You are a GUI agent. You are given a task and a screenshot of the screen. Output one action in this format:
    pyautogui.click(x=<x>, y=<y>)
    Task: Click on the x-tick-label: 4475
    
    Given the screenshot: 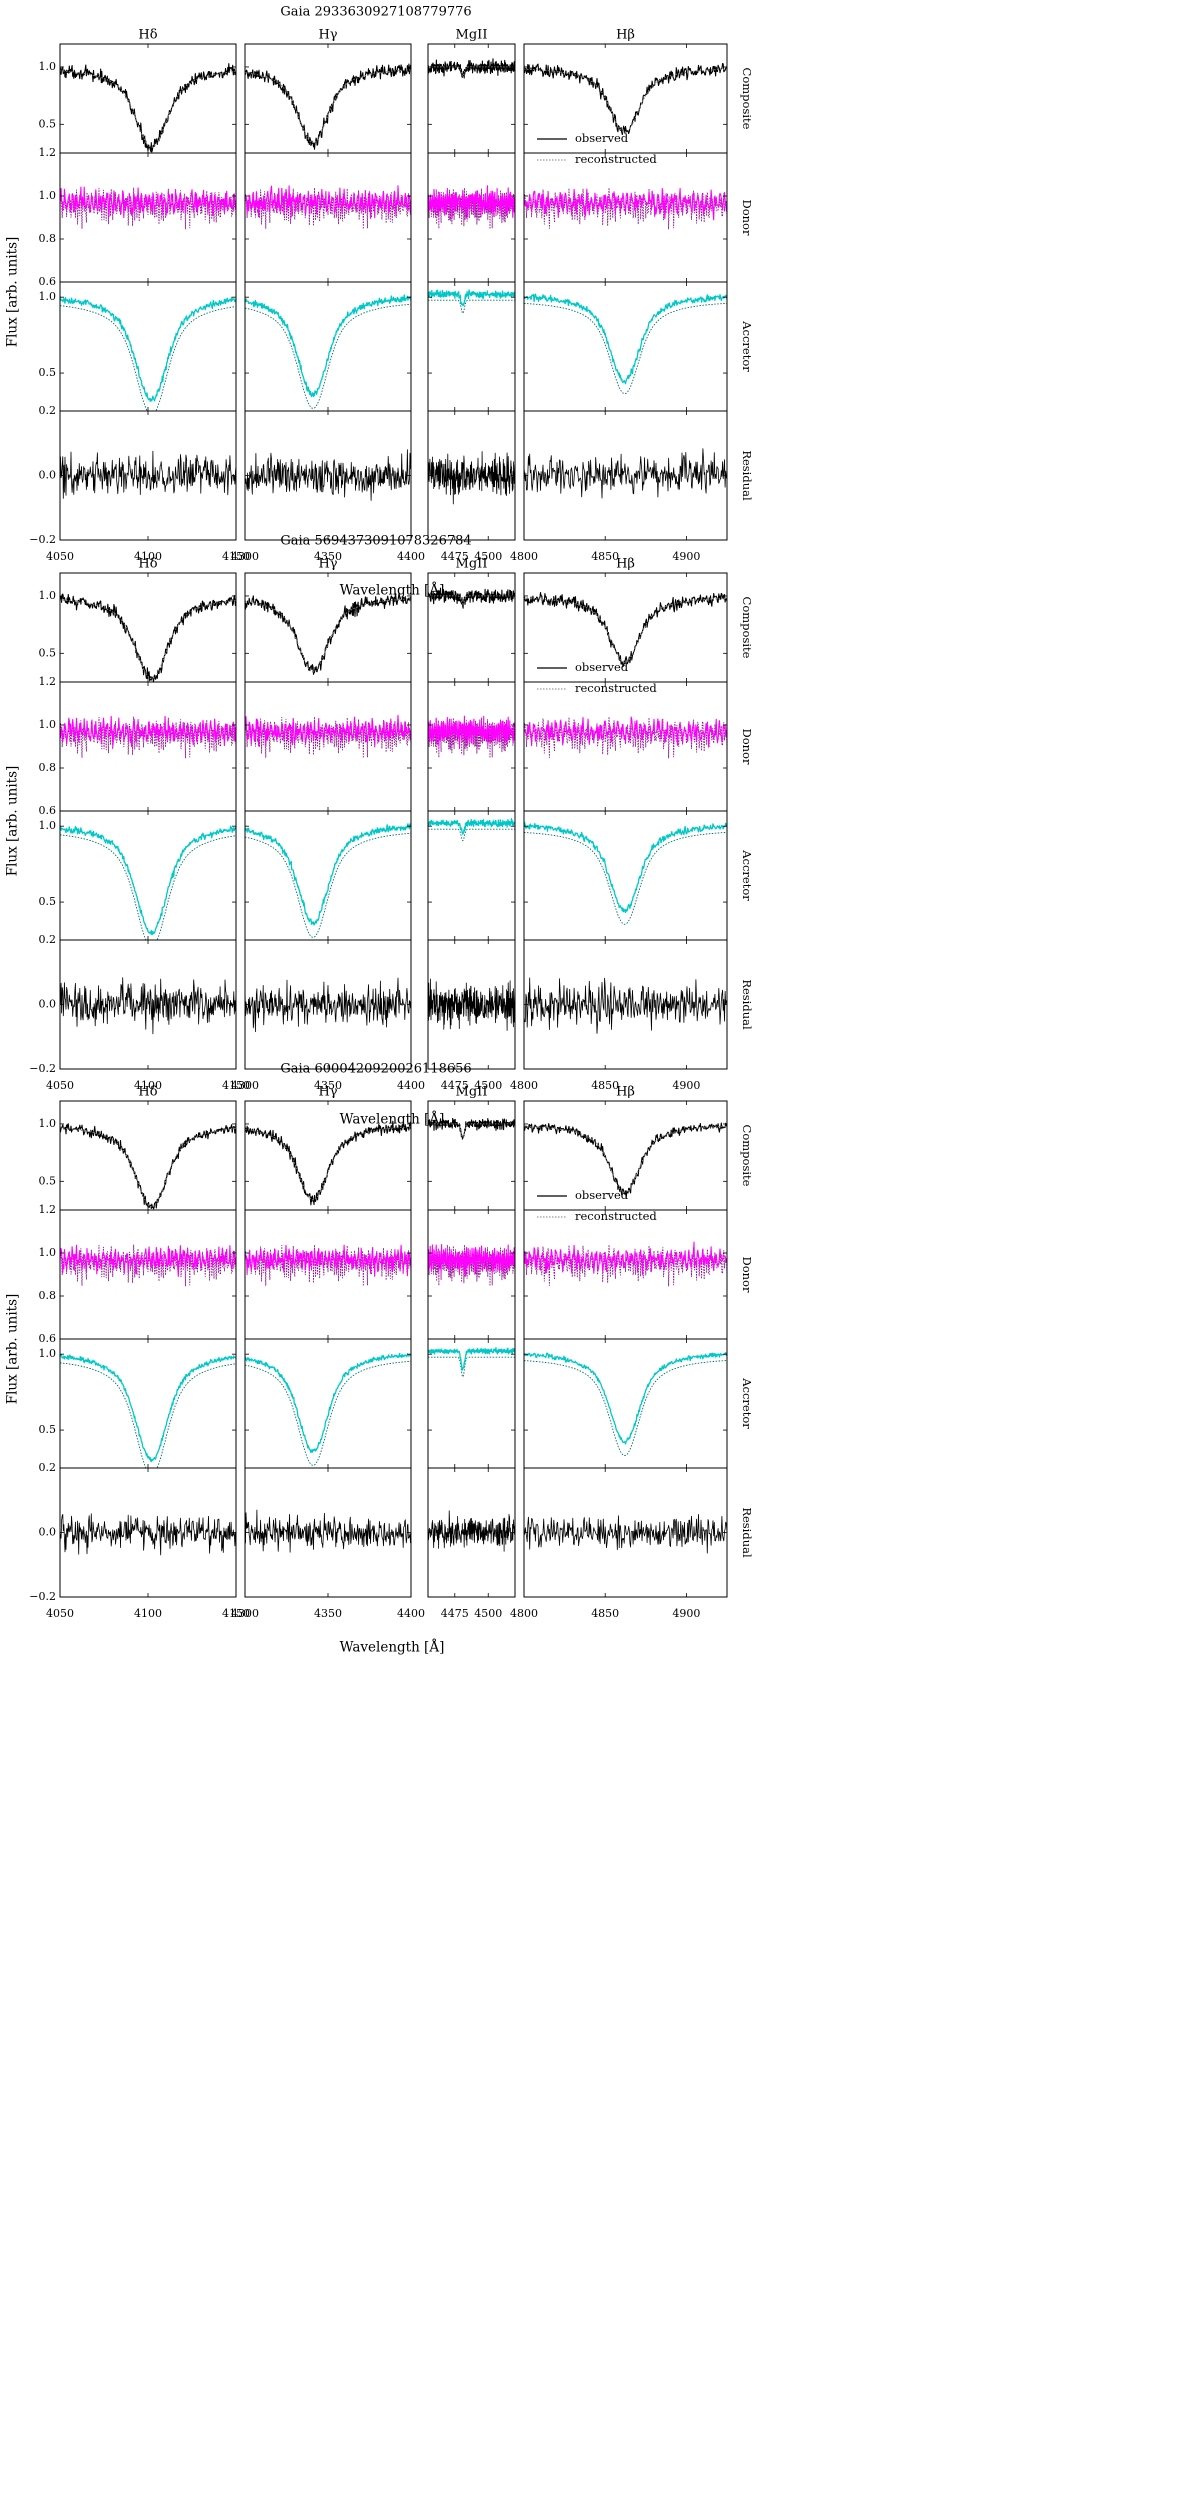 What is the action you would take?
    pyautogui.click(x=455, y=1613)
    